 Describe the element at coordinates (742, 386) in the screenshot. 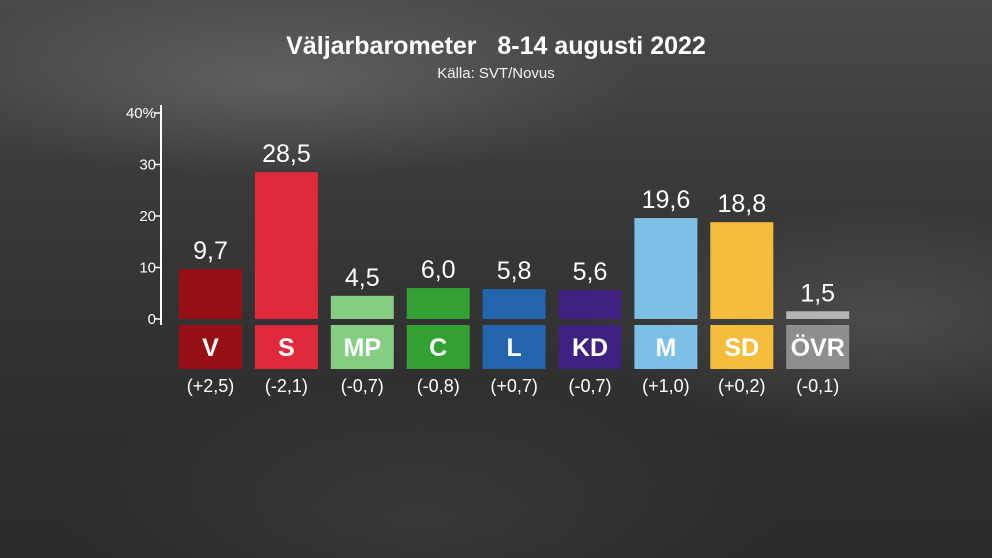

I see `change-label: (+0,2)` at that location.